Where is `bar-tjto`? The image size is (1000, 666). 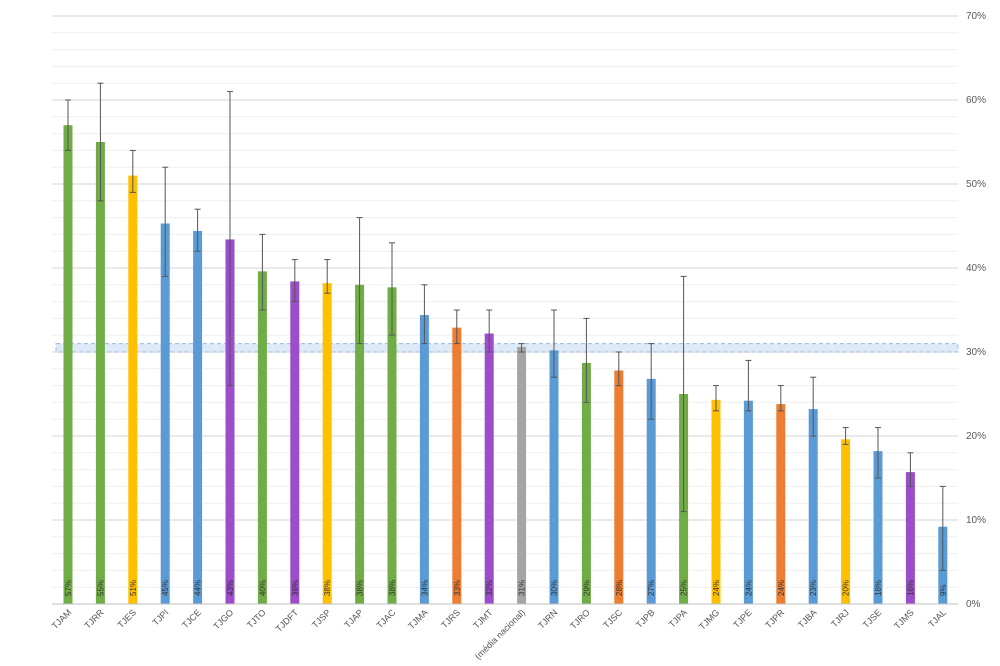
bar-tjto is located at coordinates (262, 437).